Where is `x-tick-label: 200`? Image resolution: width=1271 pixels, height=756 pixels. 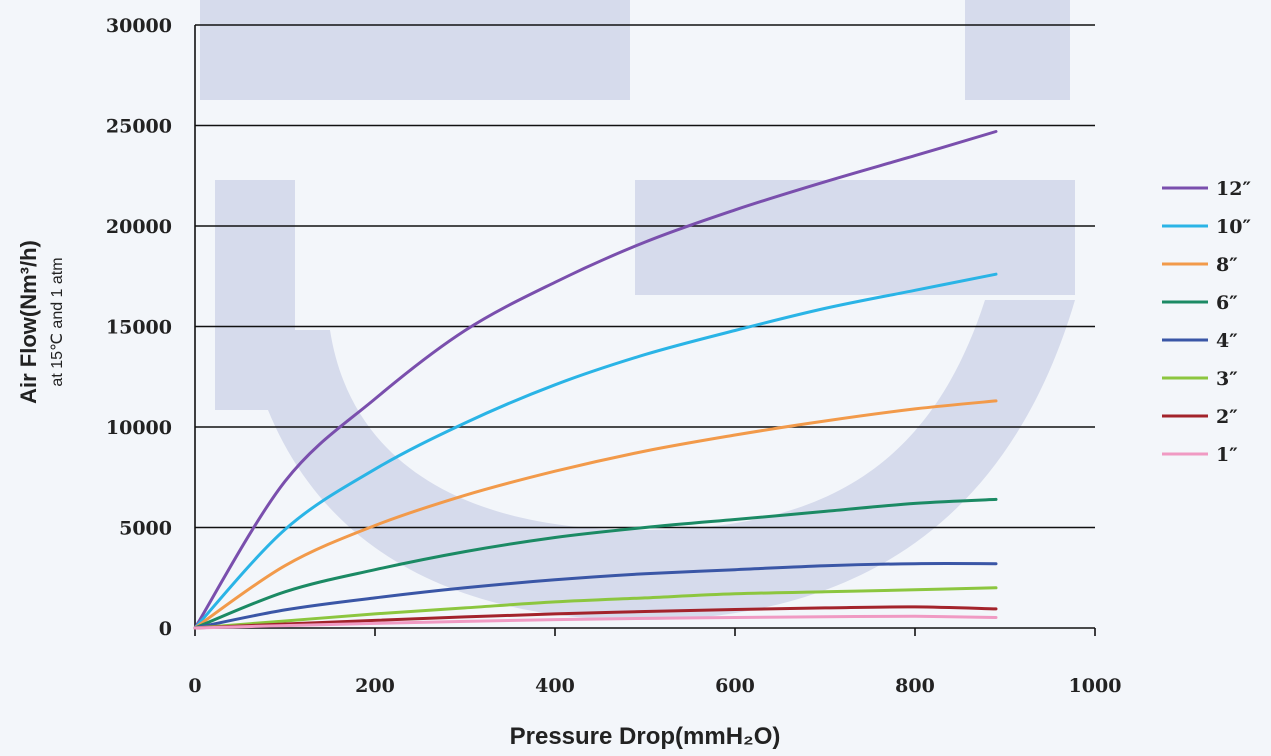 x-tick-label: 200 is located at coordinates (375, 686).